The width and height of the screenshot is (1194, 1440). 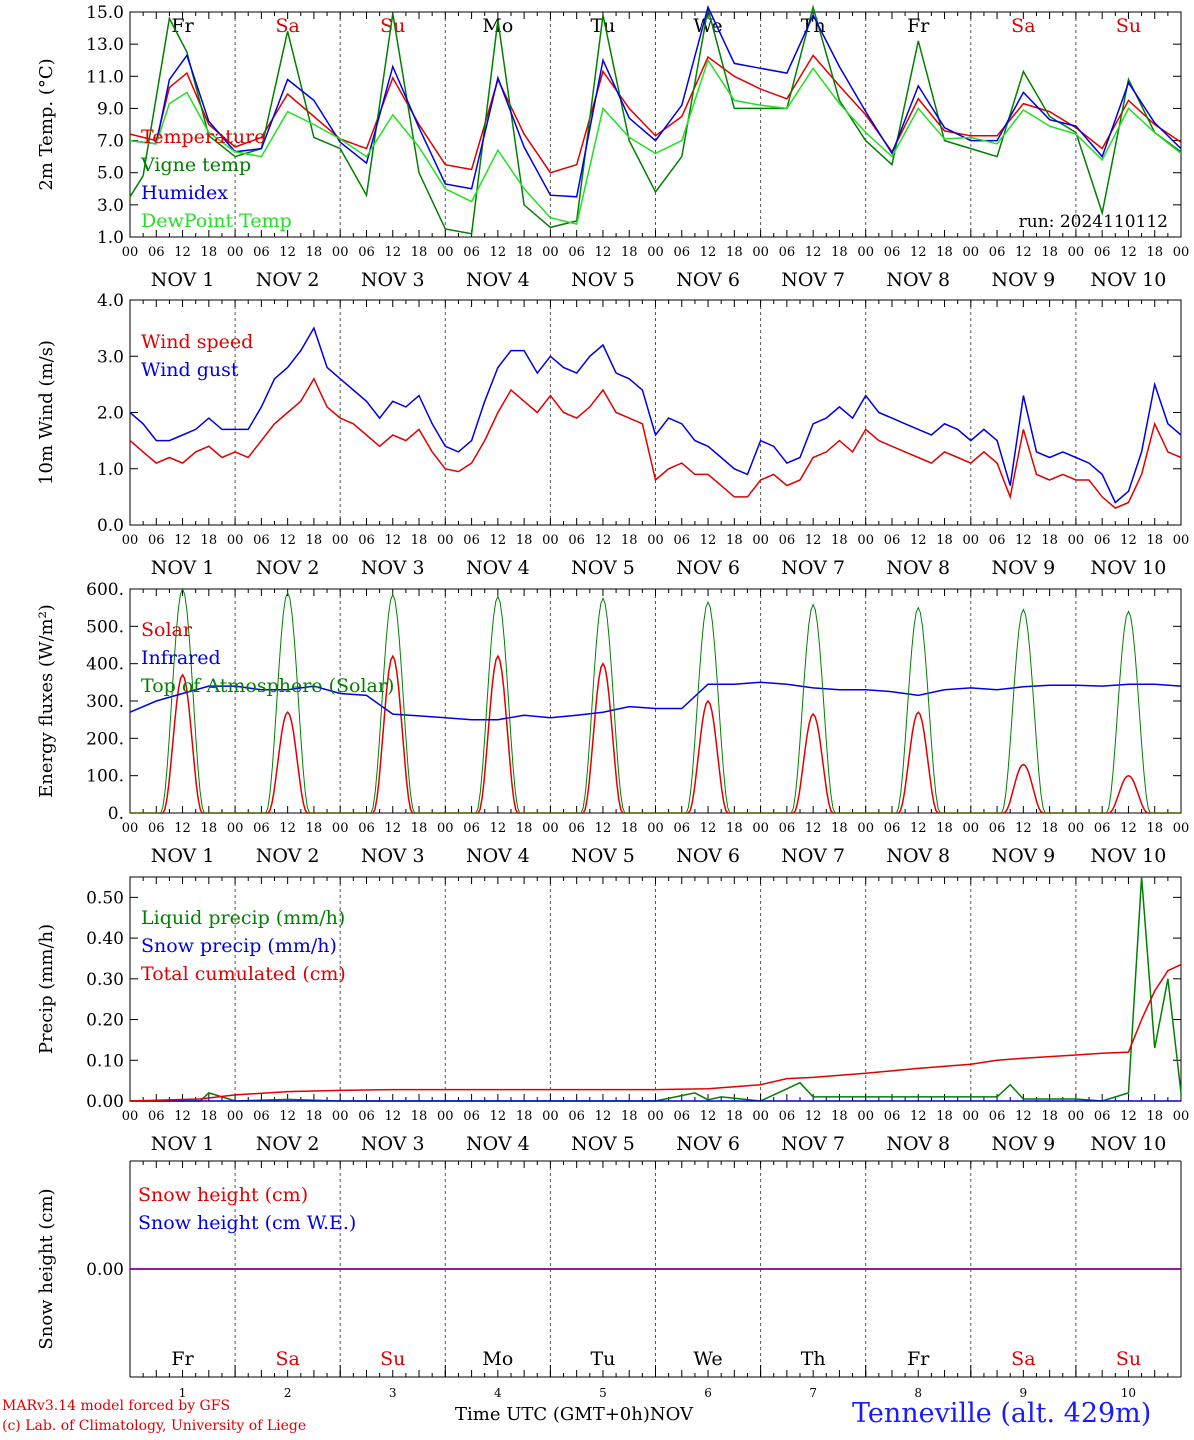 I want to click on y-tick-label: 0.20, so click(x=105, y=1021).